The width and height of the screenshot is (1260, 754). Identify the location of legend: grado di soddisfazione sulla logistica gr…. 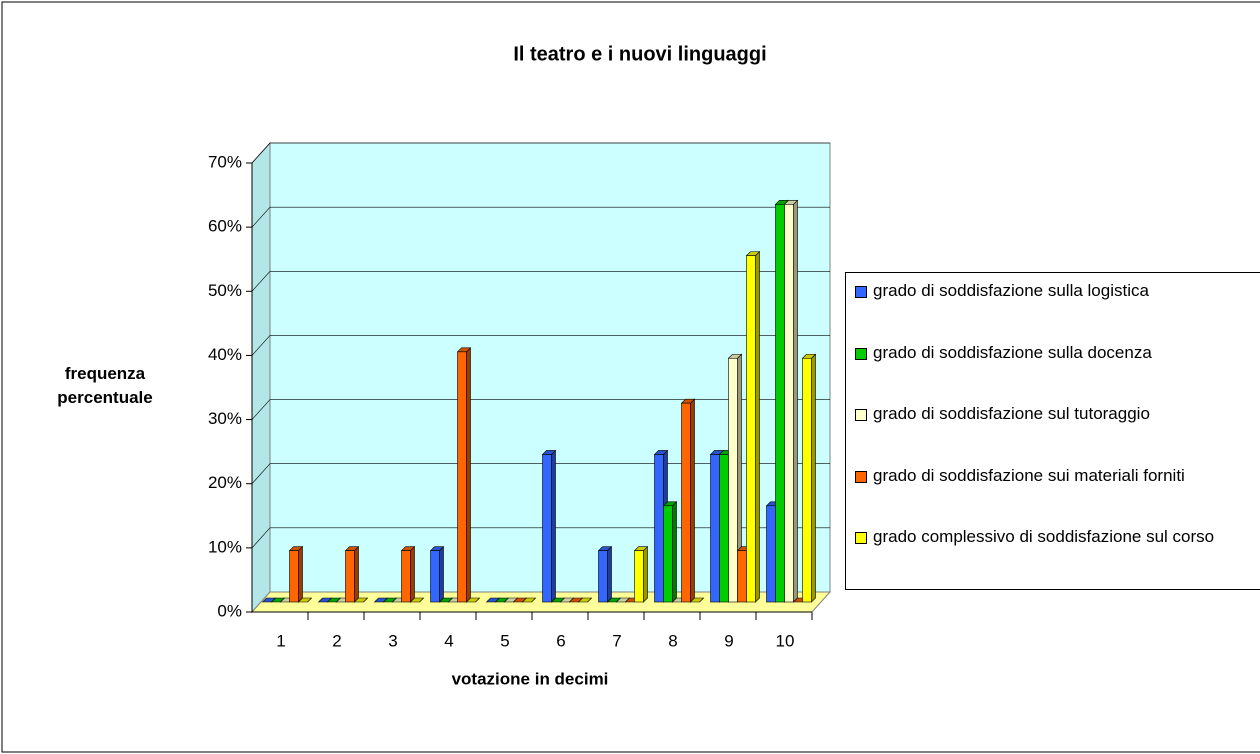
(1052, 431).